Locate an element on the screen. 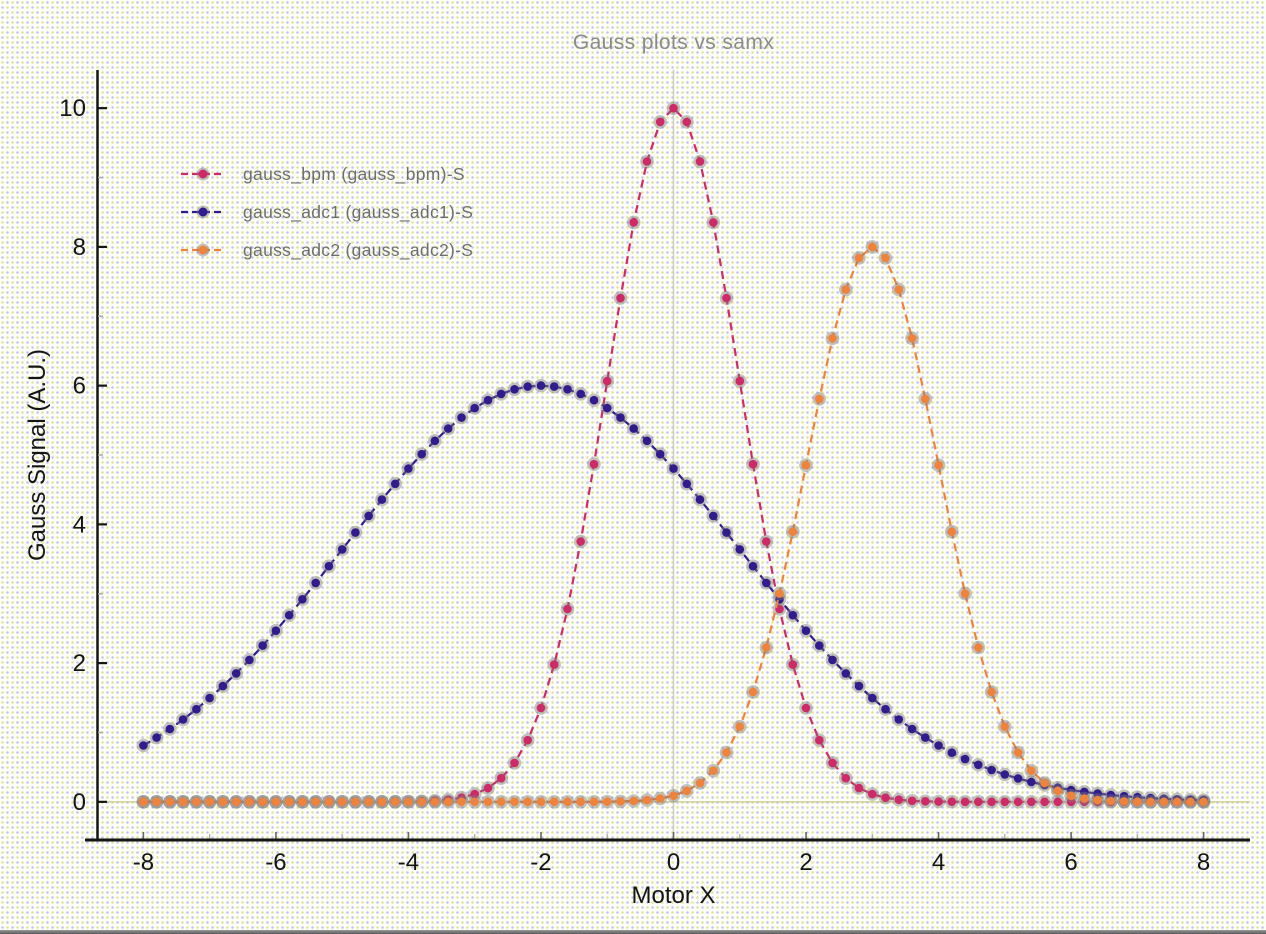 The height and width of the screenshot is (934, 1266). legend-label: gauss_adc2 (gauss_adc2)-S is located at coordinates (358, 249).